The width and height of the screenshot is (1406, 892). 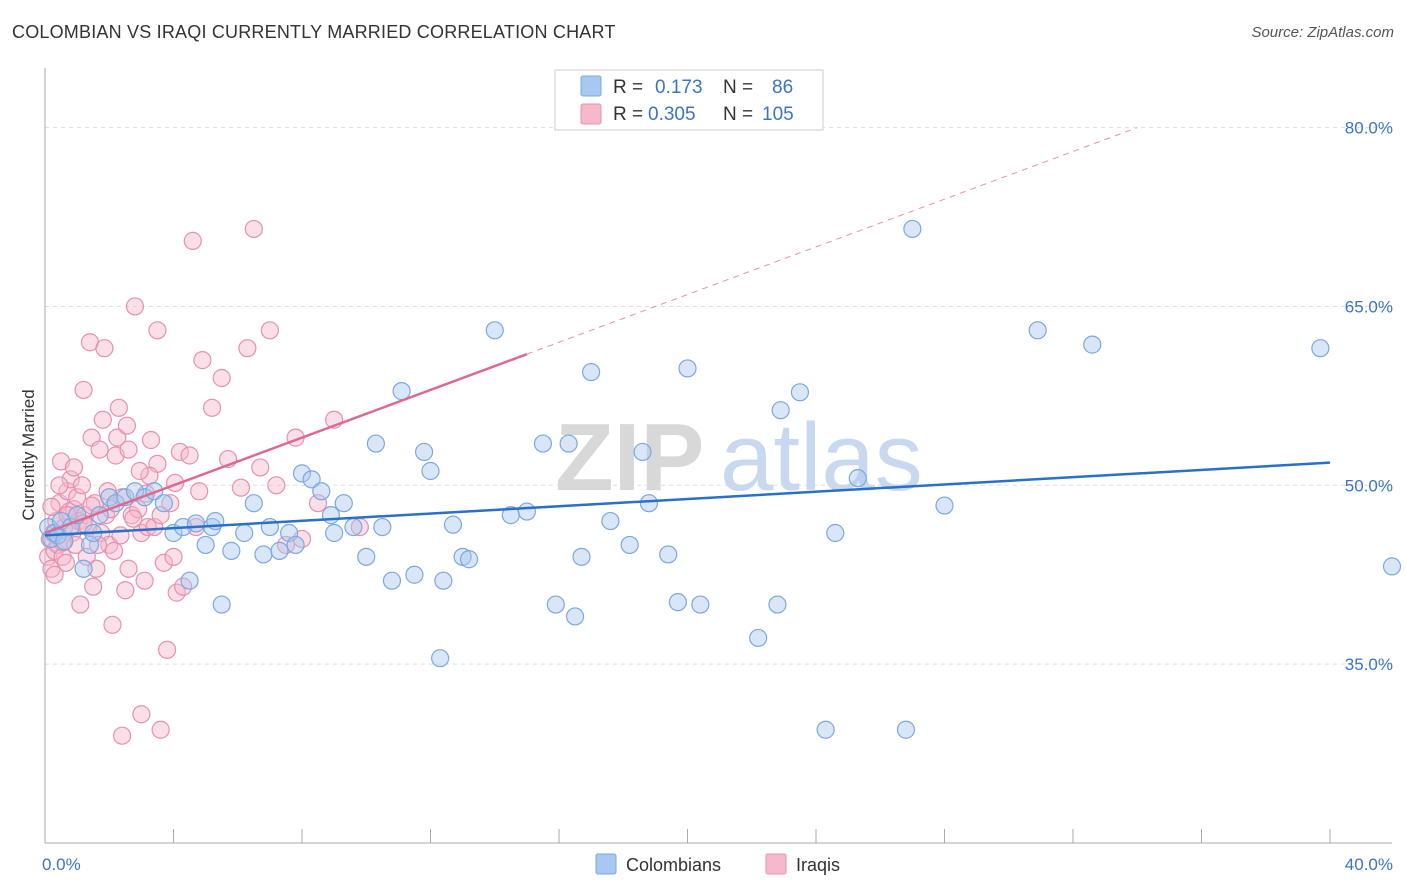 I want to click on legend-n-label-1: N =, so click(x=738, y=87).